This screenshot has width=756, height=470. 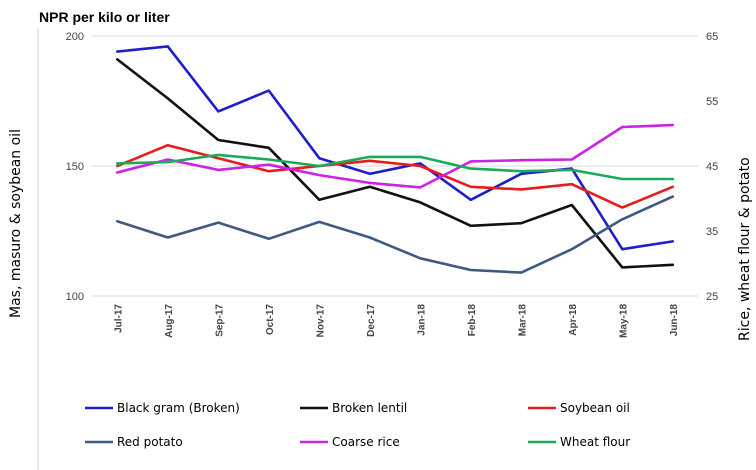 What do you see at coordinates (712, 37) in the screenshot?
I see `right-tick-label: 65` at bounding box center [712, 37].